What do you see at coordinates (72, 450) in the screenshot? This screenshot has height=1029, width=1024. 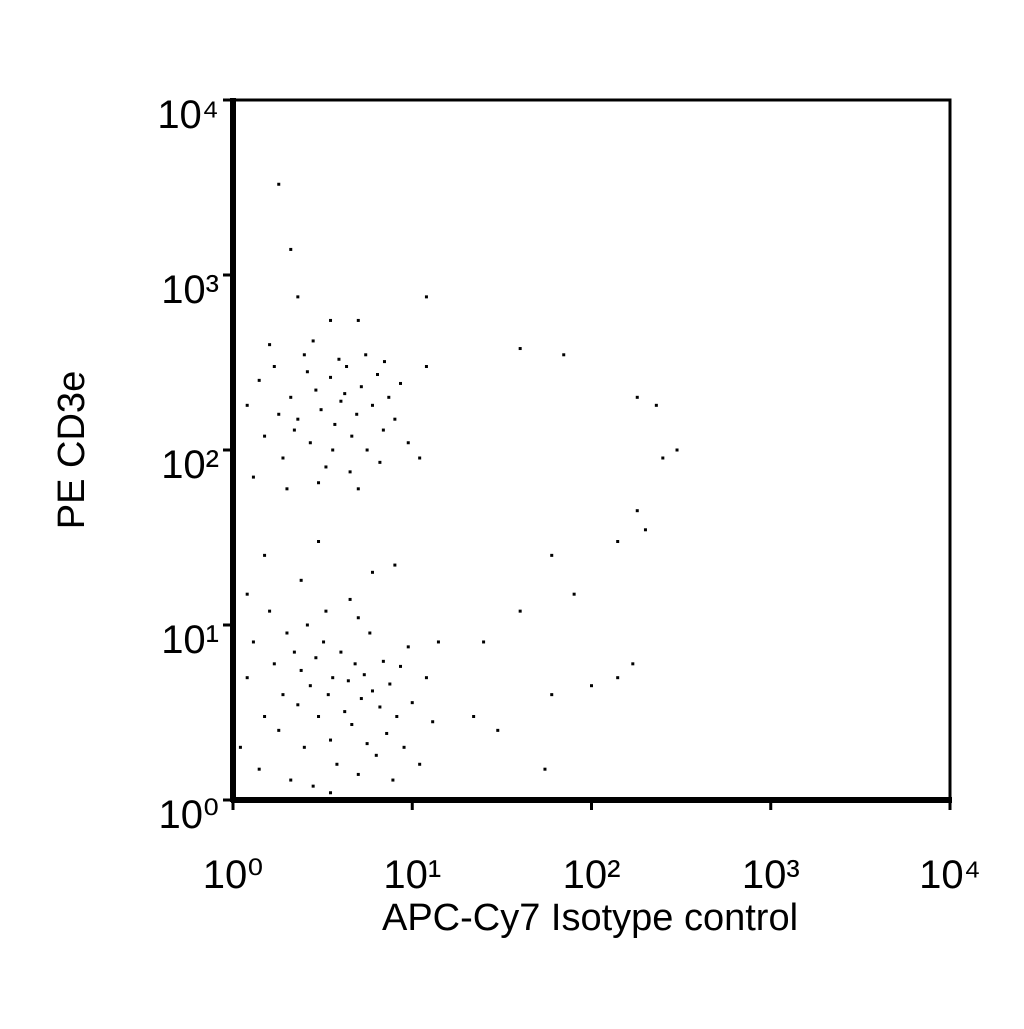 I see `y-axis-label: PE CD3e` at bounding box center [72, 450].